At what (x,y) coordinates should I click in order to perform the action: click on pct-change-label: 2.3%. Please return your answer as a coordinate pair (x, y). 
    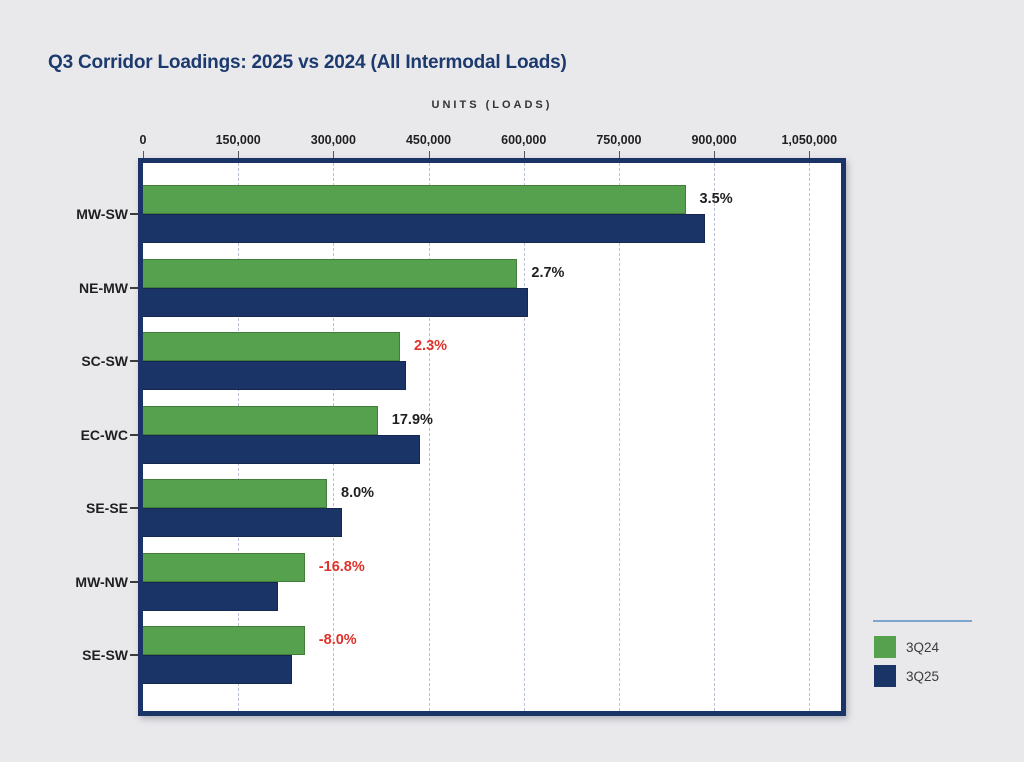
    Looking at the image, I should click on (430, 346).